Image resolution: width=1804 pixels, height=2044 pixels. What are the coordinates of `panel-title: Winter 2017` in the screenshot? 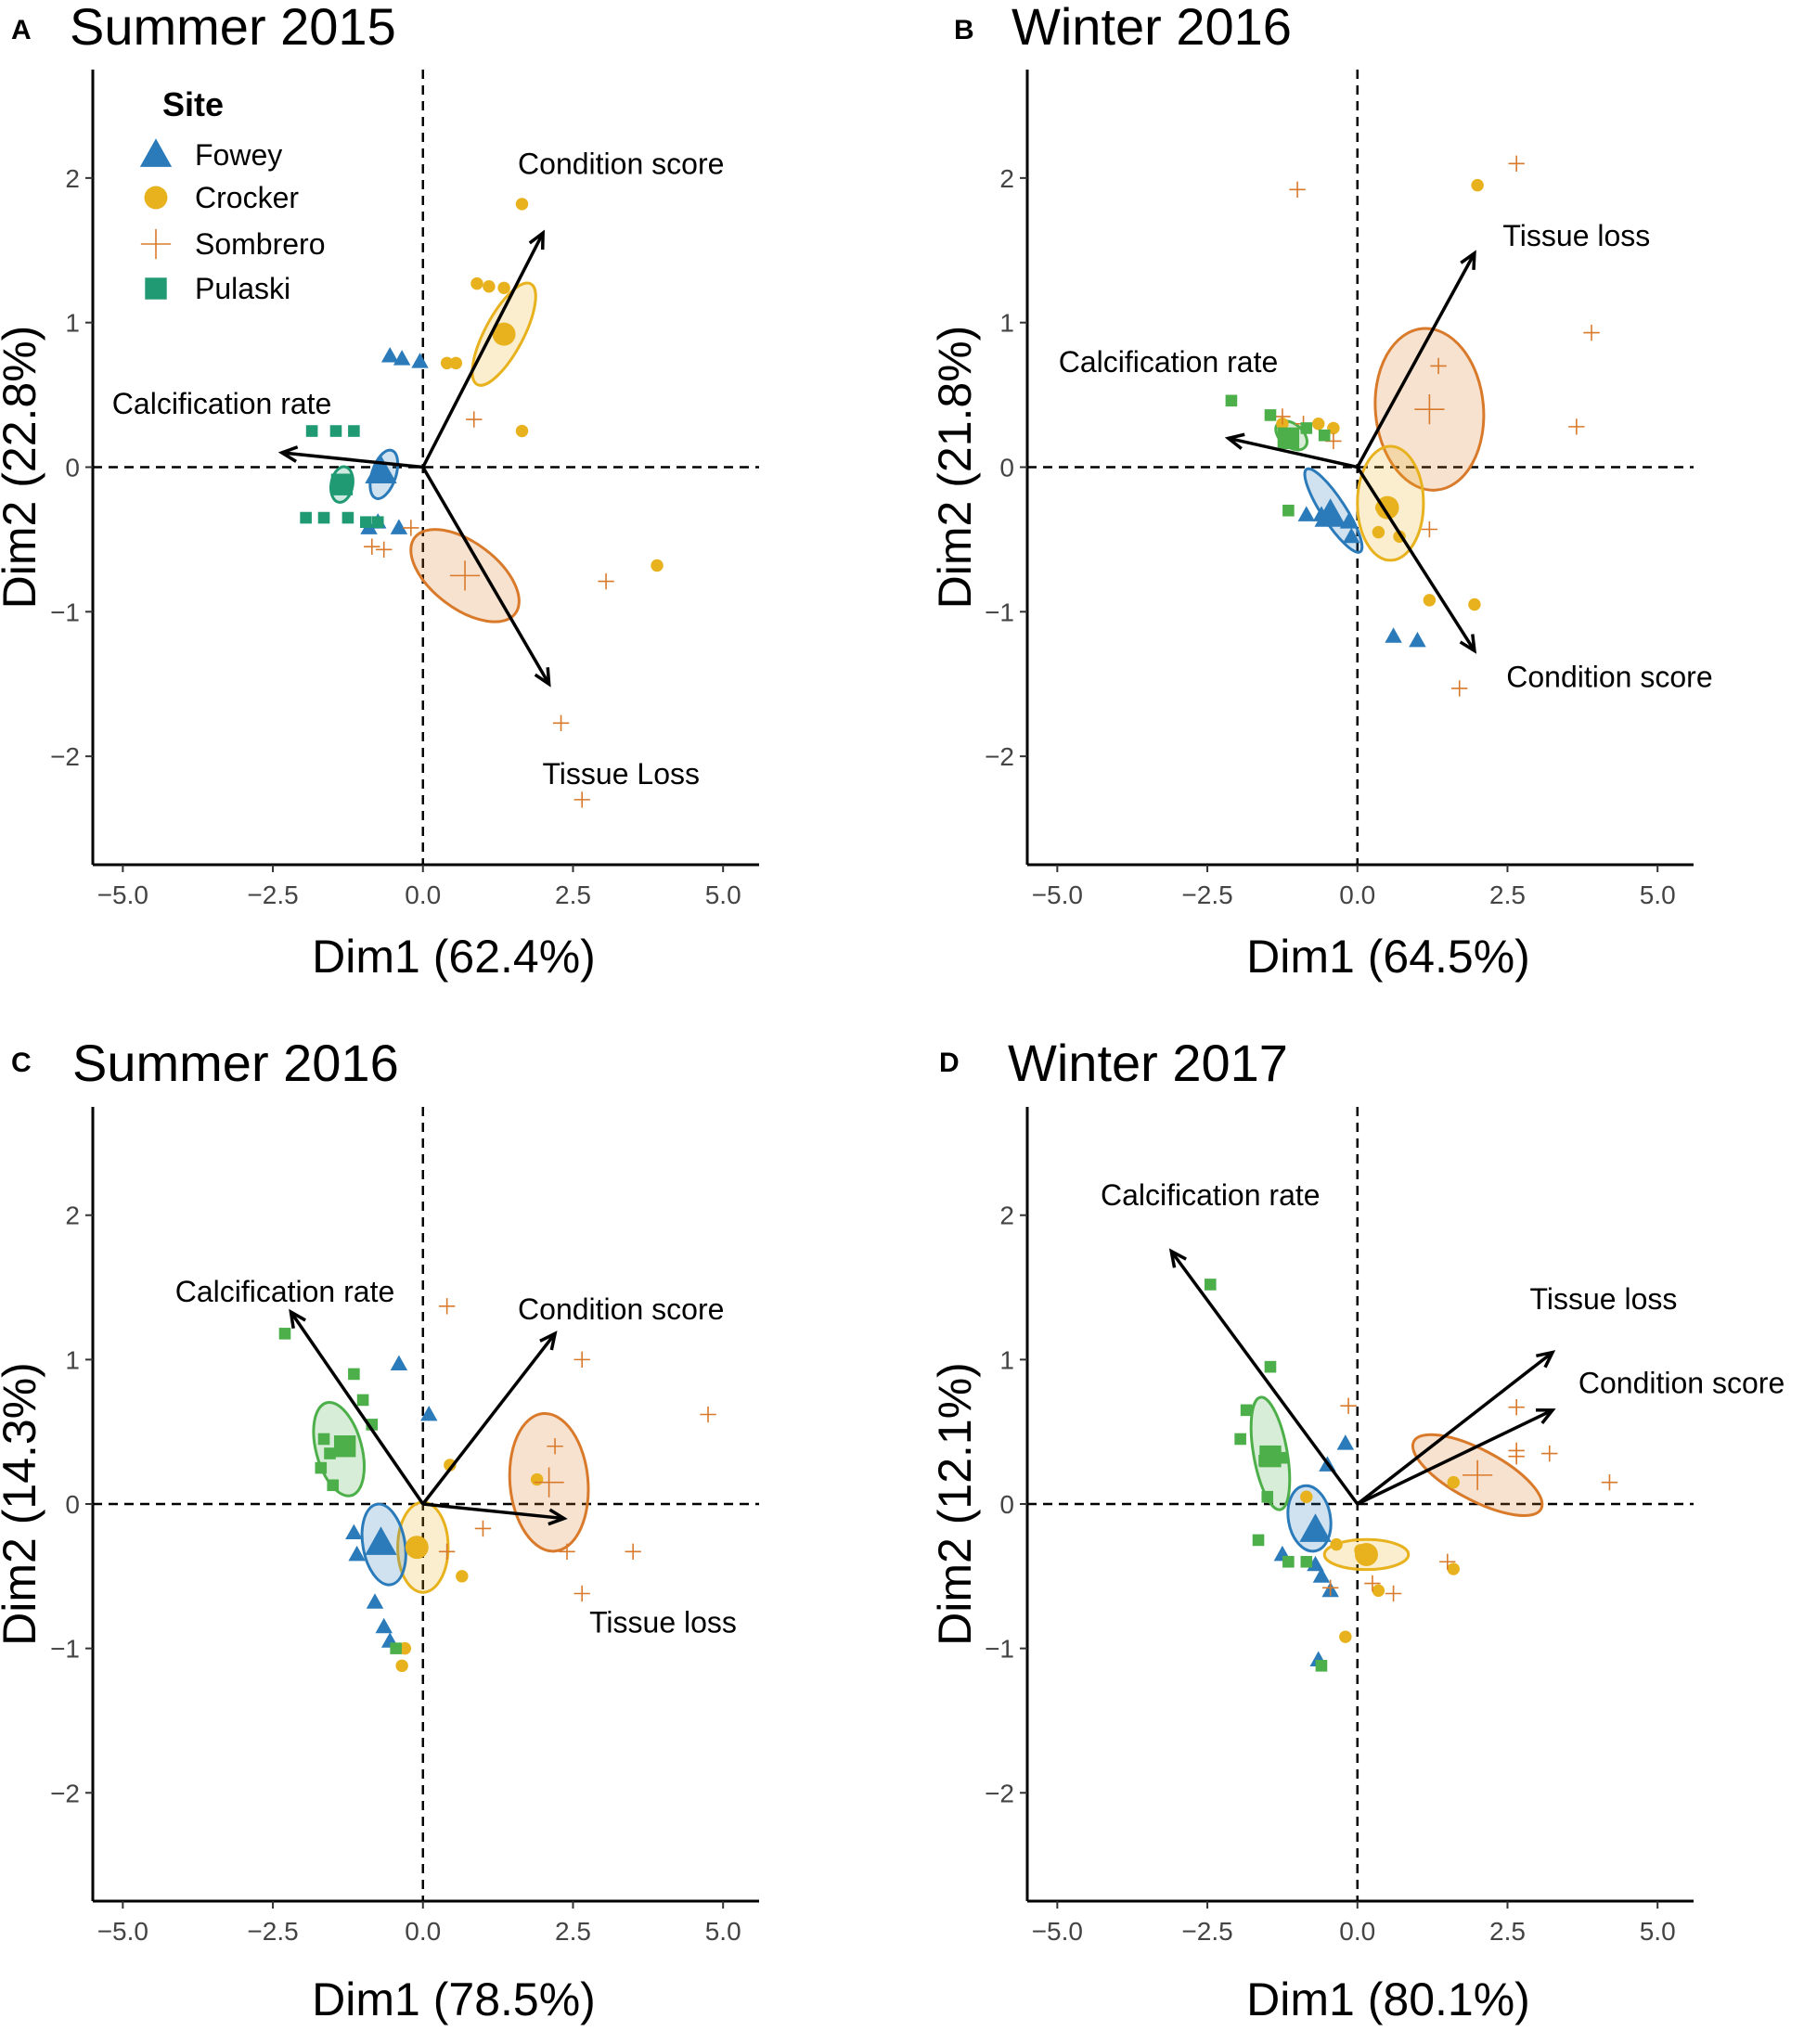 It's located at (1148, 1063).